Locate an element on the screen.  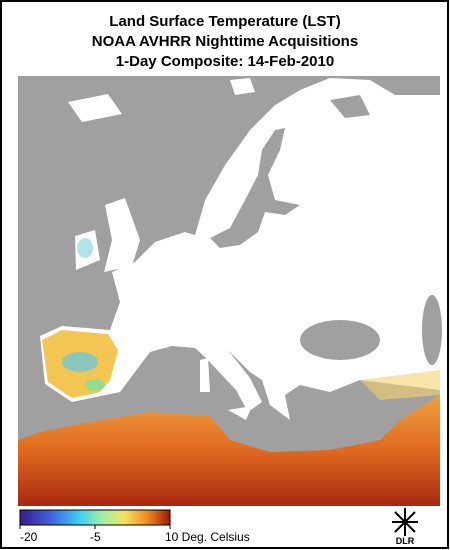
logo-mark is located at coordinates (405, 522).